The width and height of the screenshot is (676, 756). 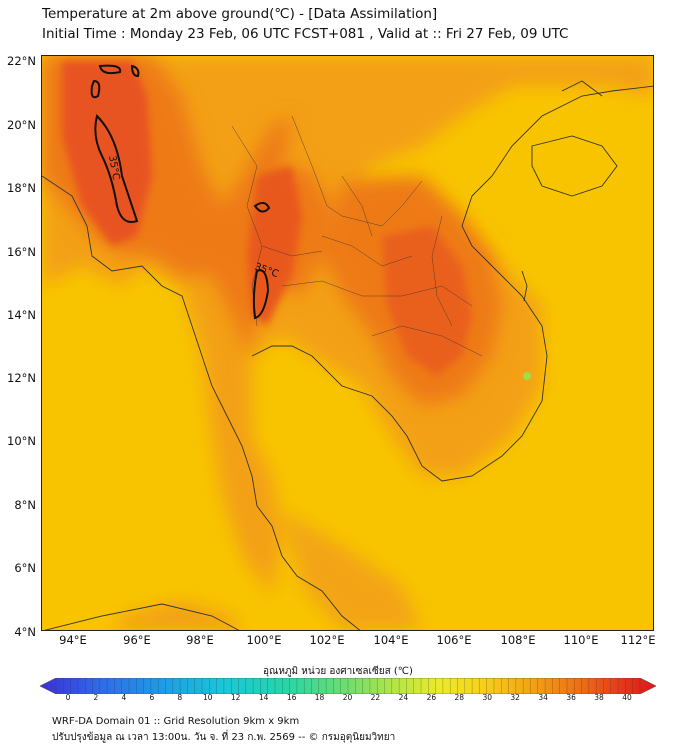 What do you see at coordinates (403, 697) in the screenshot?
I see `colorbar-tick-label: 24` at bounding box center [403, 697].